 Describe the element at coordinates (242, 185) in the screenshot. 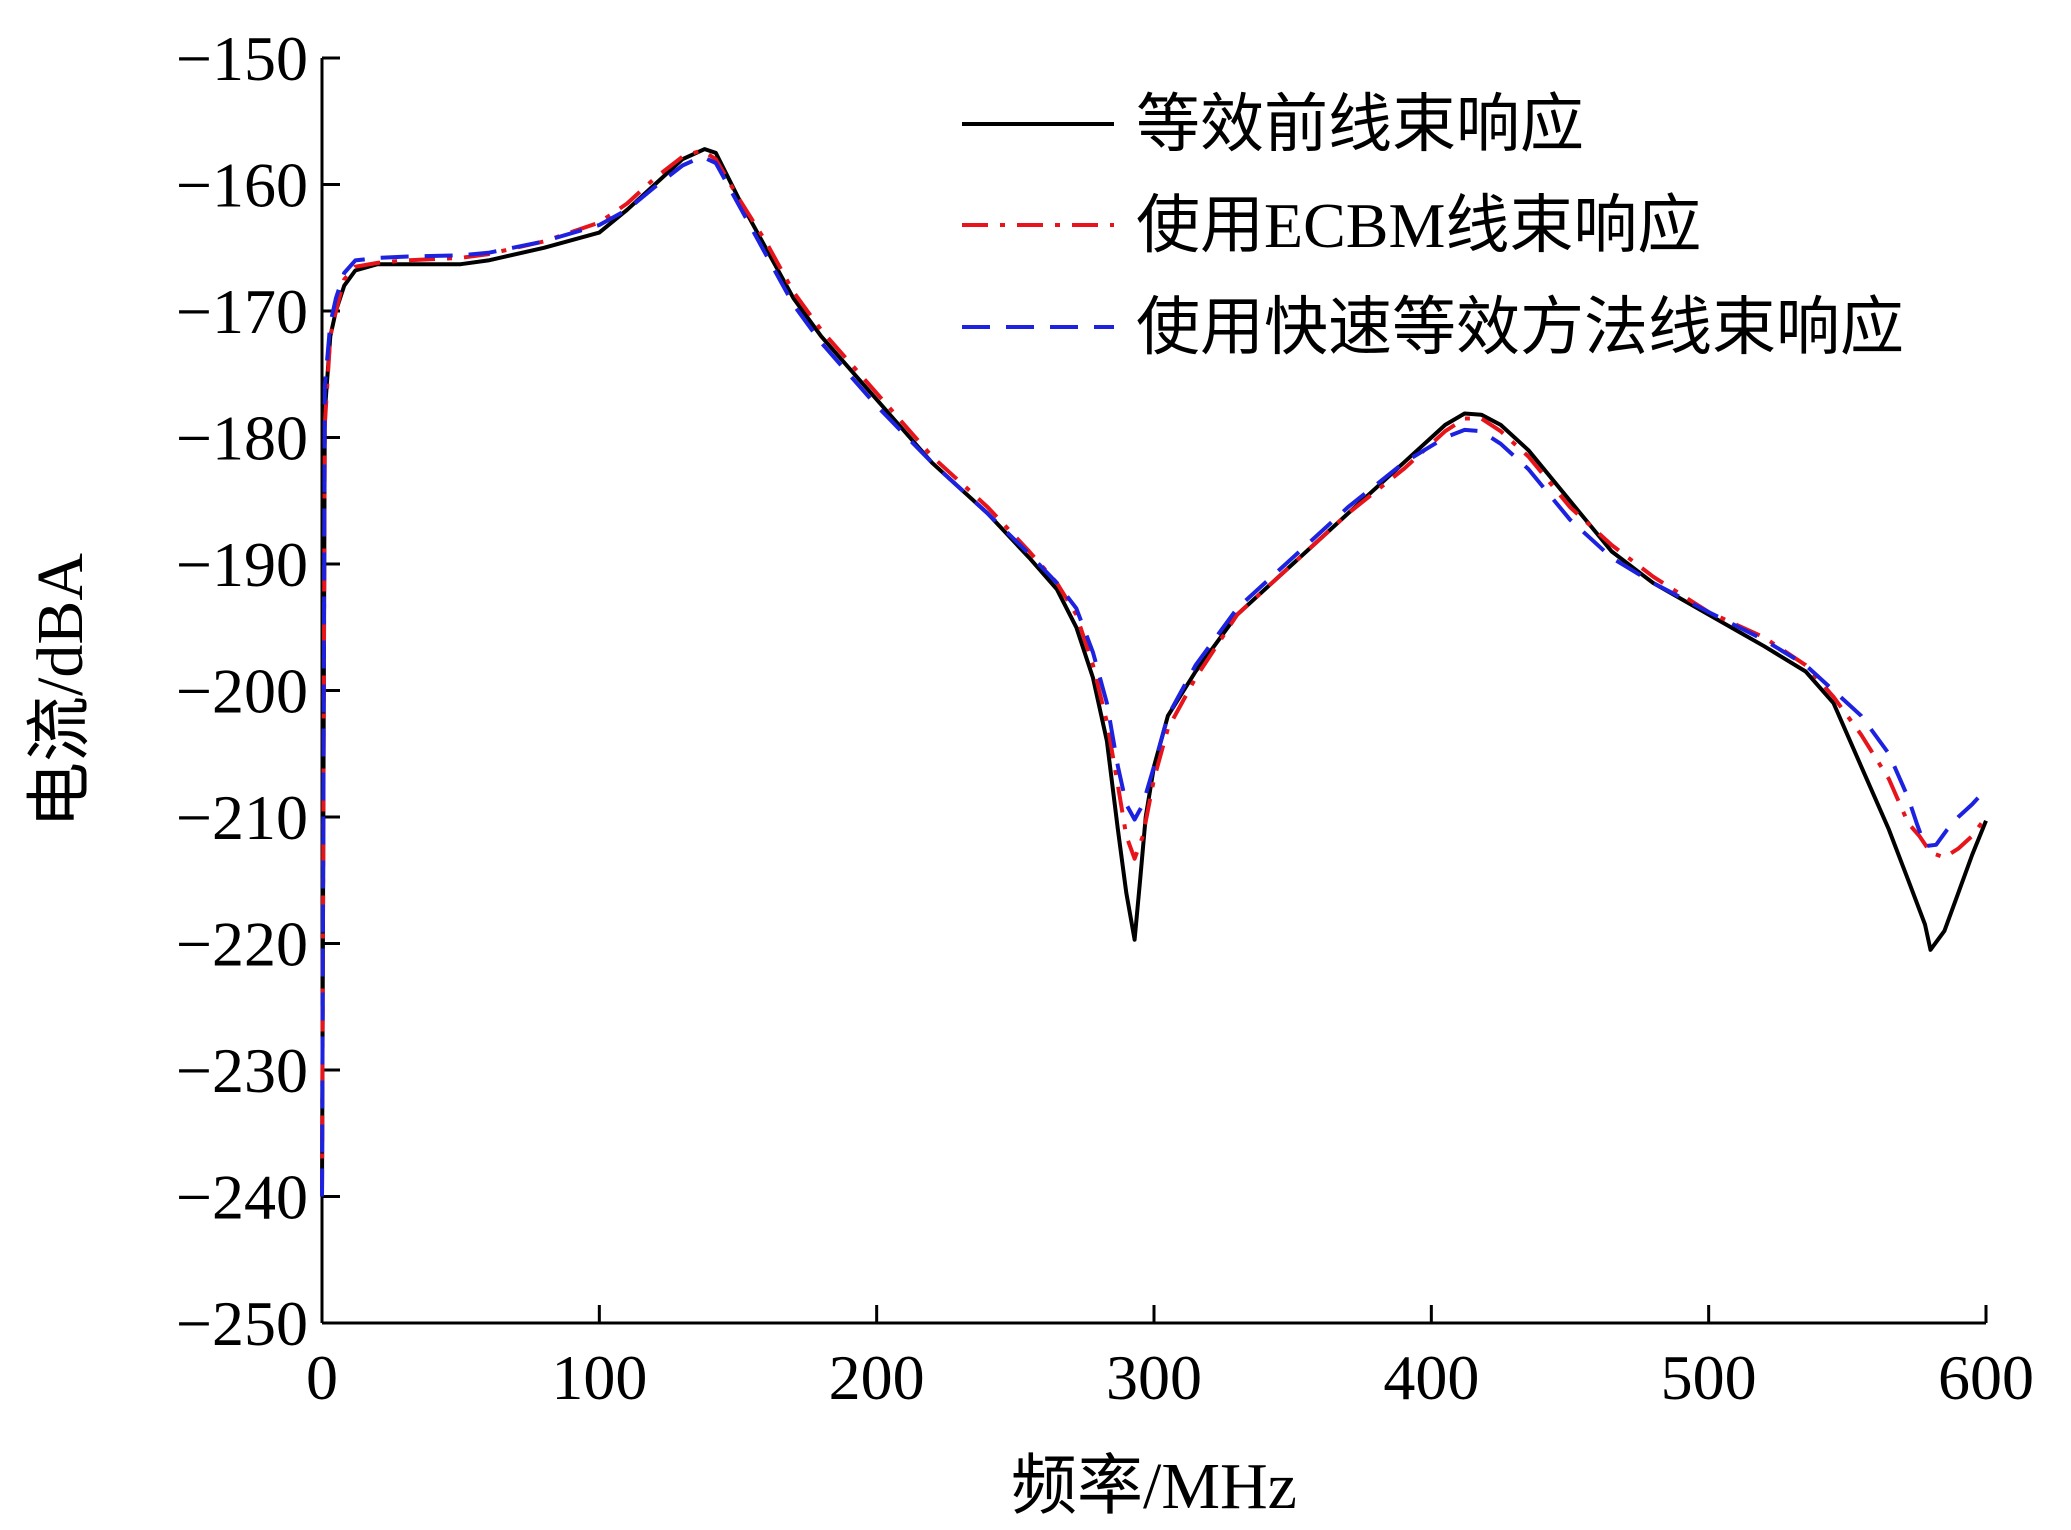

I see `y-tick-label: −160` at that location.